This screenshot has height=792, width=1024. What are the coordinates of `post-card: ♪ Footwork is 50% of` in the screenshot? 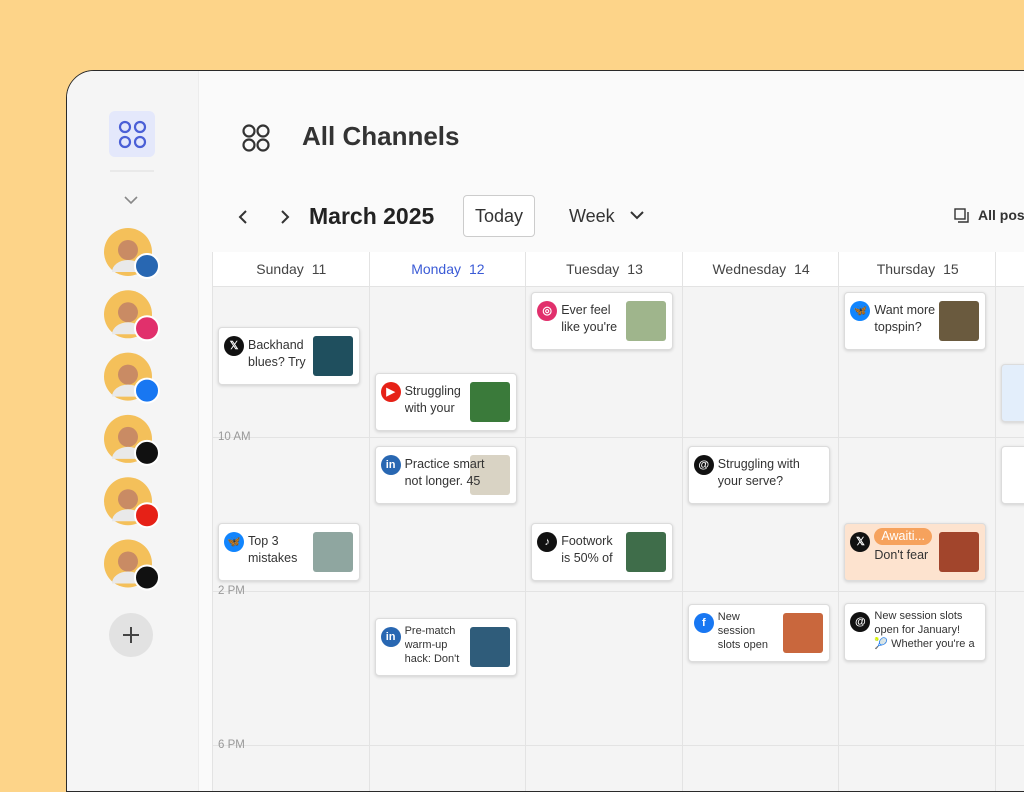 It's located at (602, 552).